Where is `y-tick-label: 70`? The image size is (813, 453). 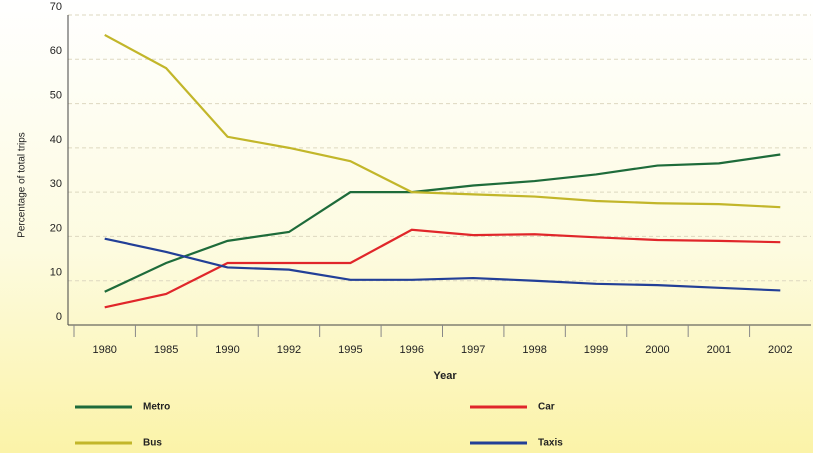
y-tick-label: 70 is located at coordinates (56, 7).